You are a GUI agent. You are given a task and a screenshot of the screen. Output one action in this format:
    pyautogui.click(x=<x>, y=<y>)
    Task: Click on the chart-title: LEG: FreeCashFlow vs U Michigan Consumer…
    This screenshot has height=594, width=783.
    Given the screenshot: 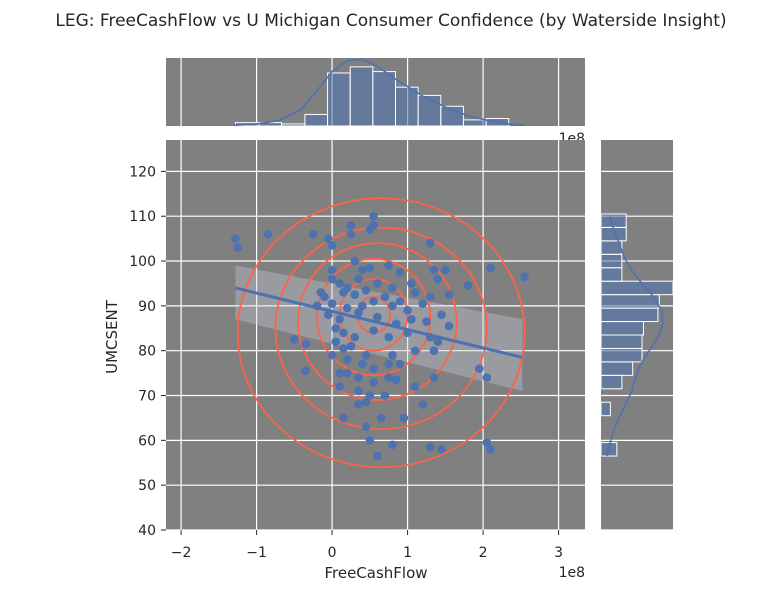 What is the action you would take?
    pyautogui.click(x=390, y=21)
    